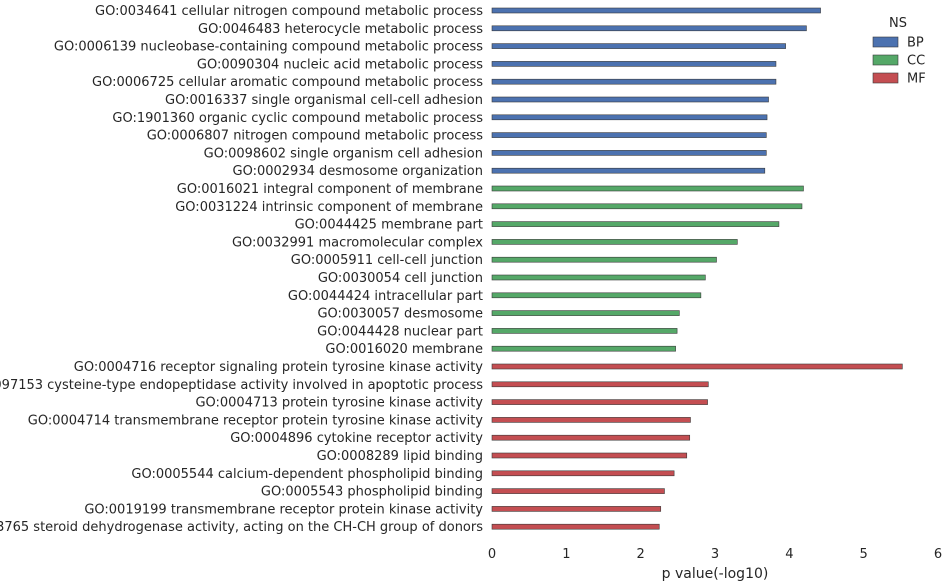  I want to click on x-tick-label: 6, so click(938, 554).